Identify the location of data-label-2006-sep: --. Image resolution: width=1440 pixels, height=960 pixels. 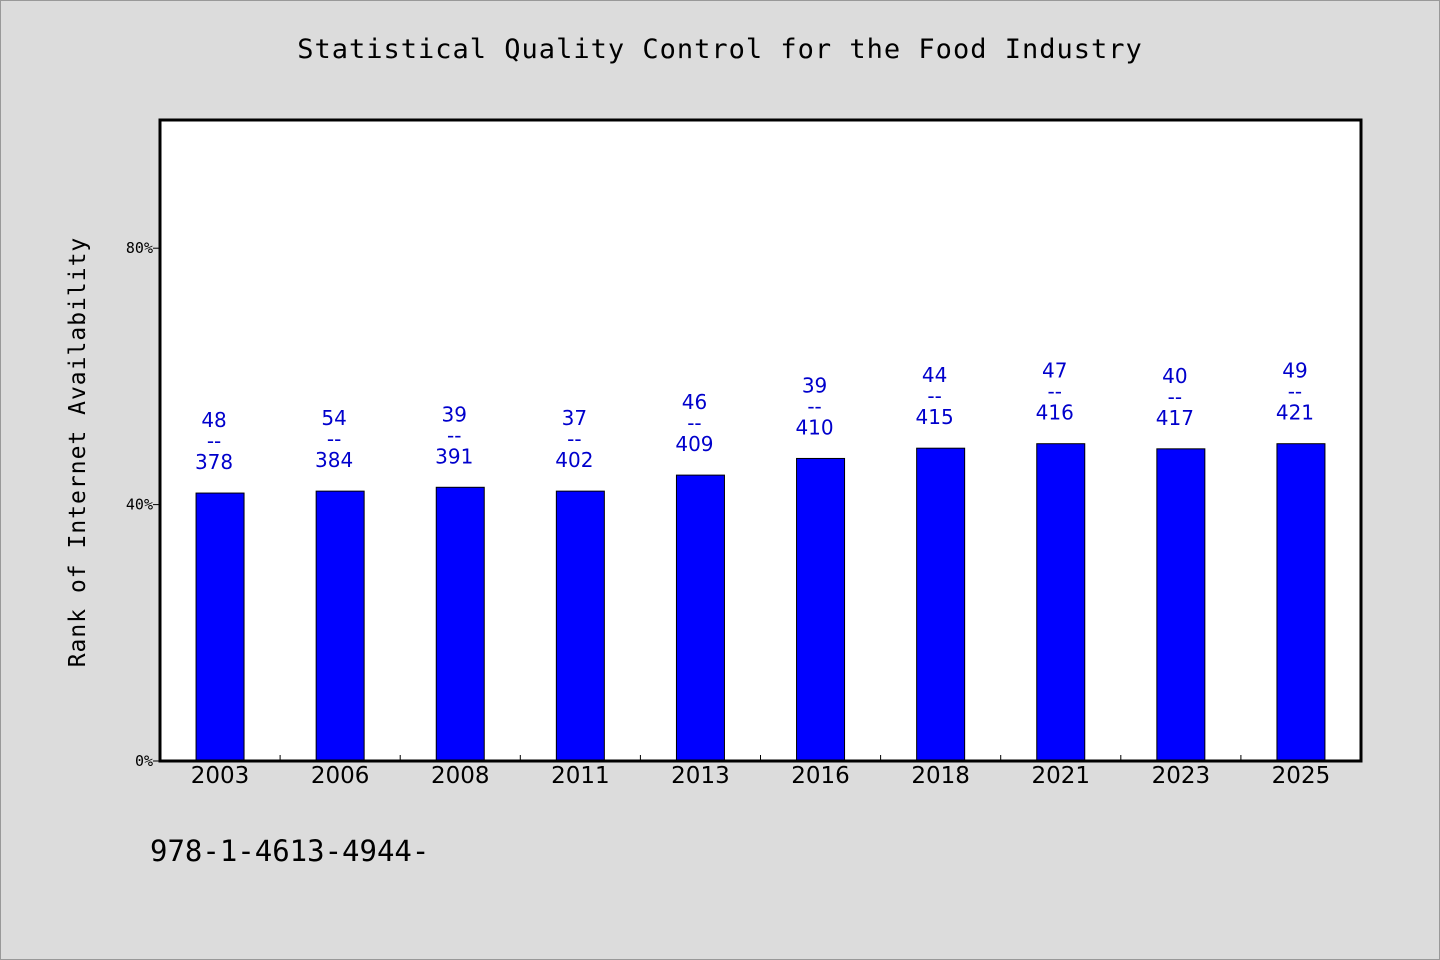
(334, 439).